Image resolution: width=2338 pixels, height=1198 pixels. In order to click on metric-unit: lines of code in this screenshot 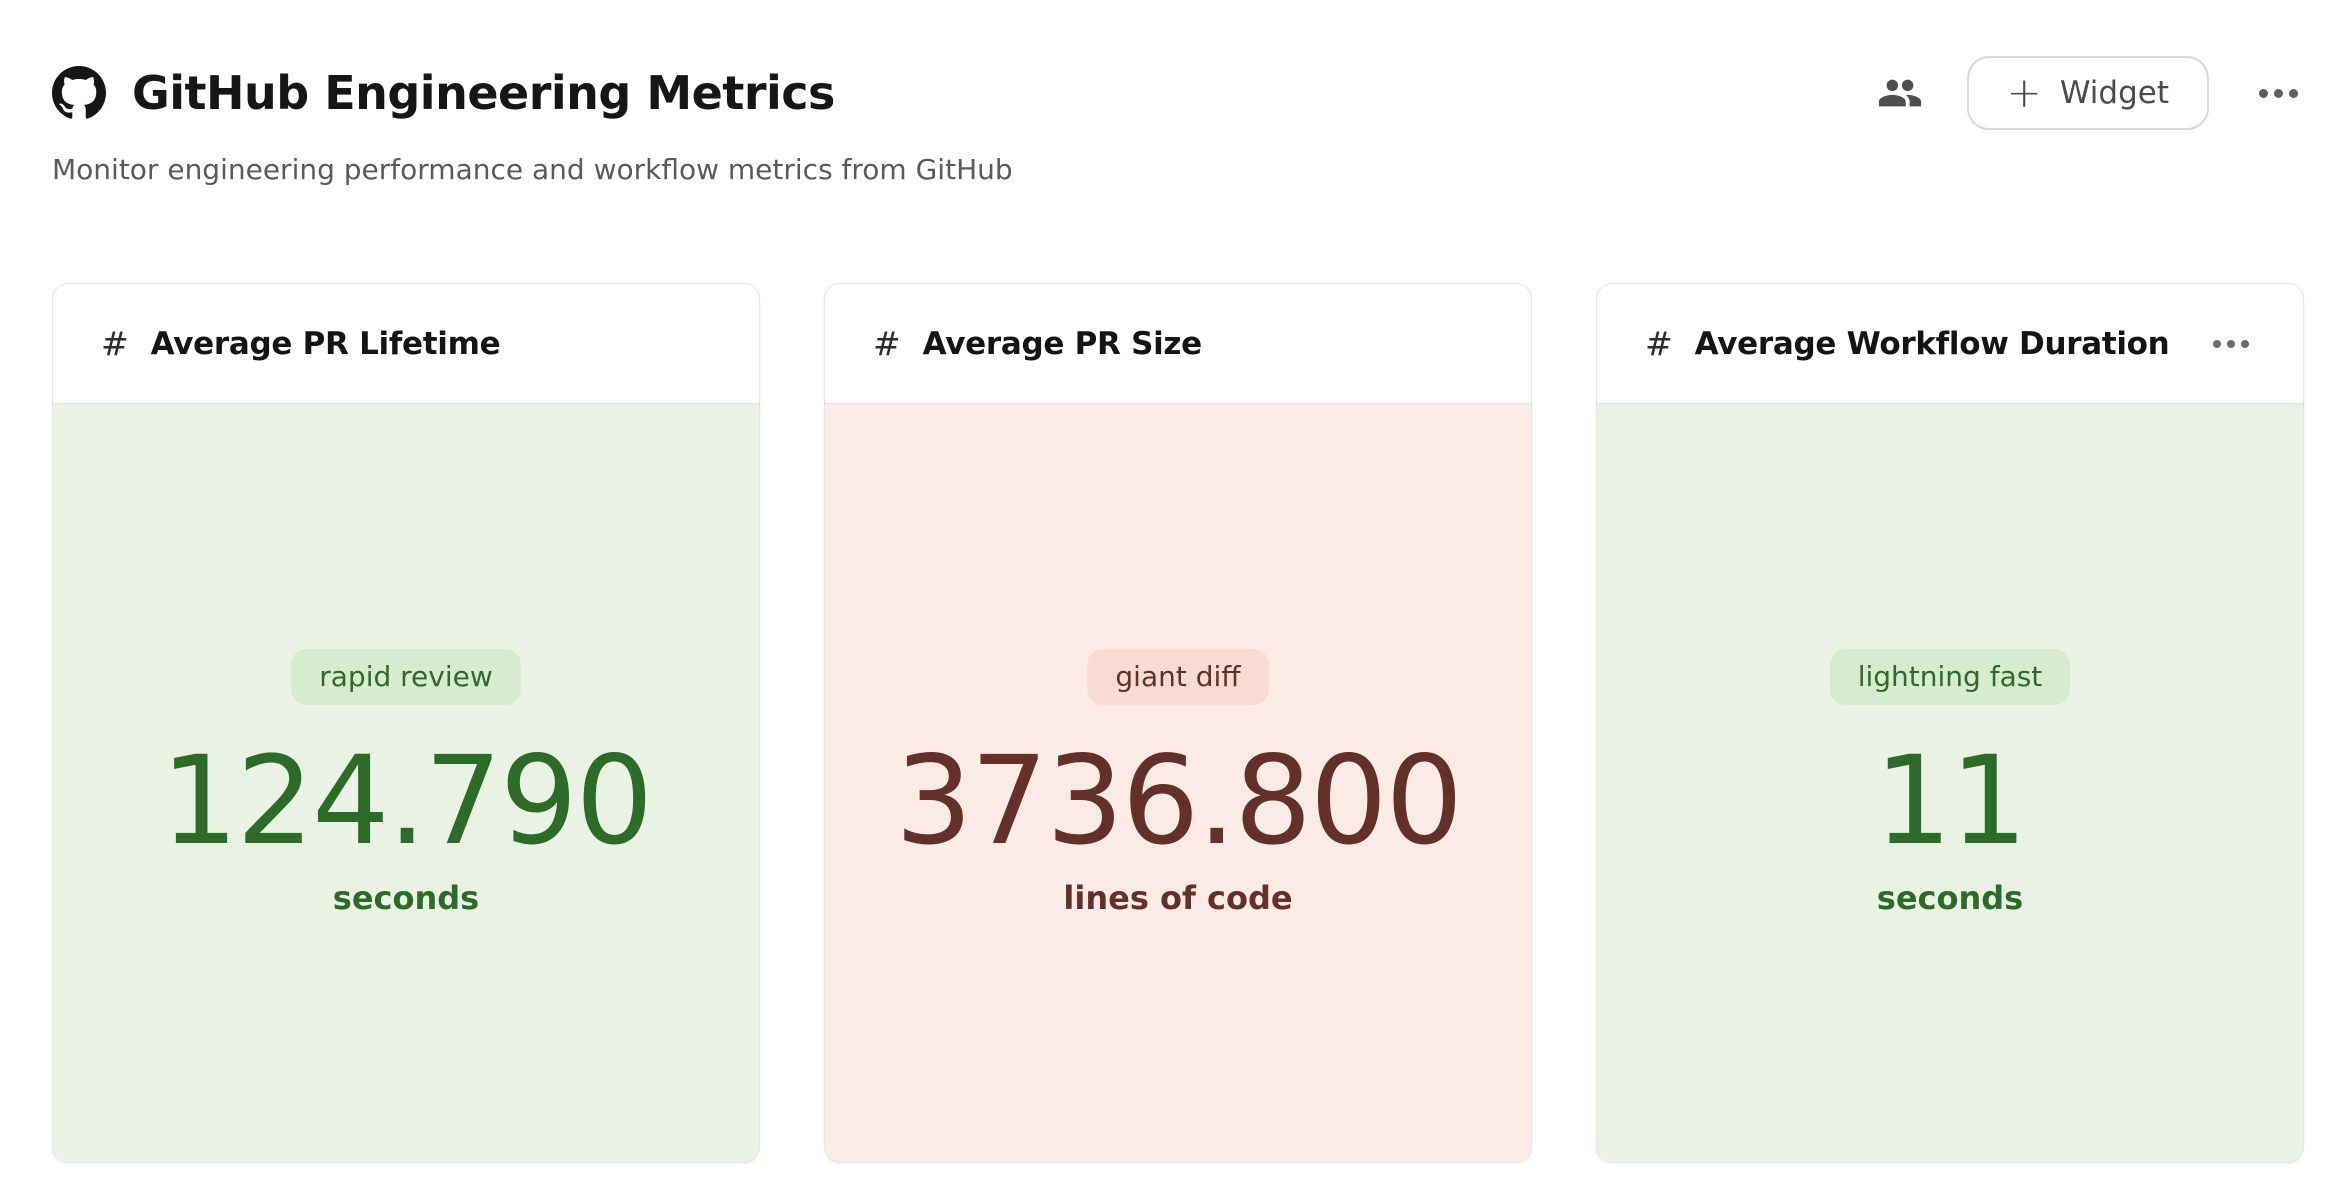, I will do `click(1178, 898)`.